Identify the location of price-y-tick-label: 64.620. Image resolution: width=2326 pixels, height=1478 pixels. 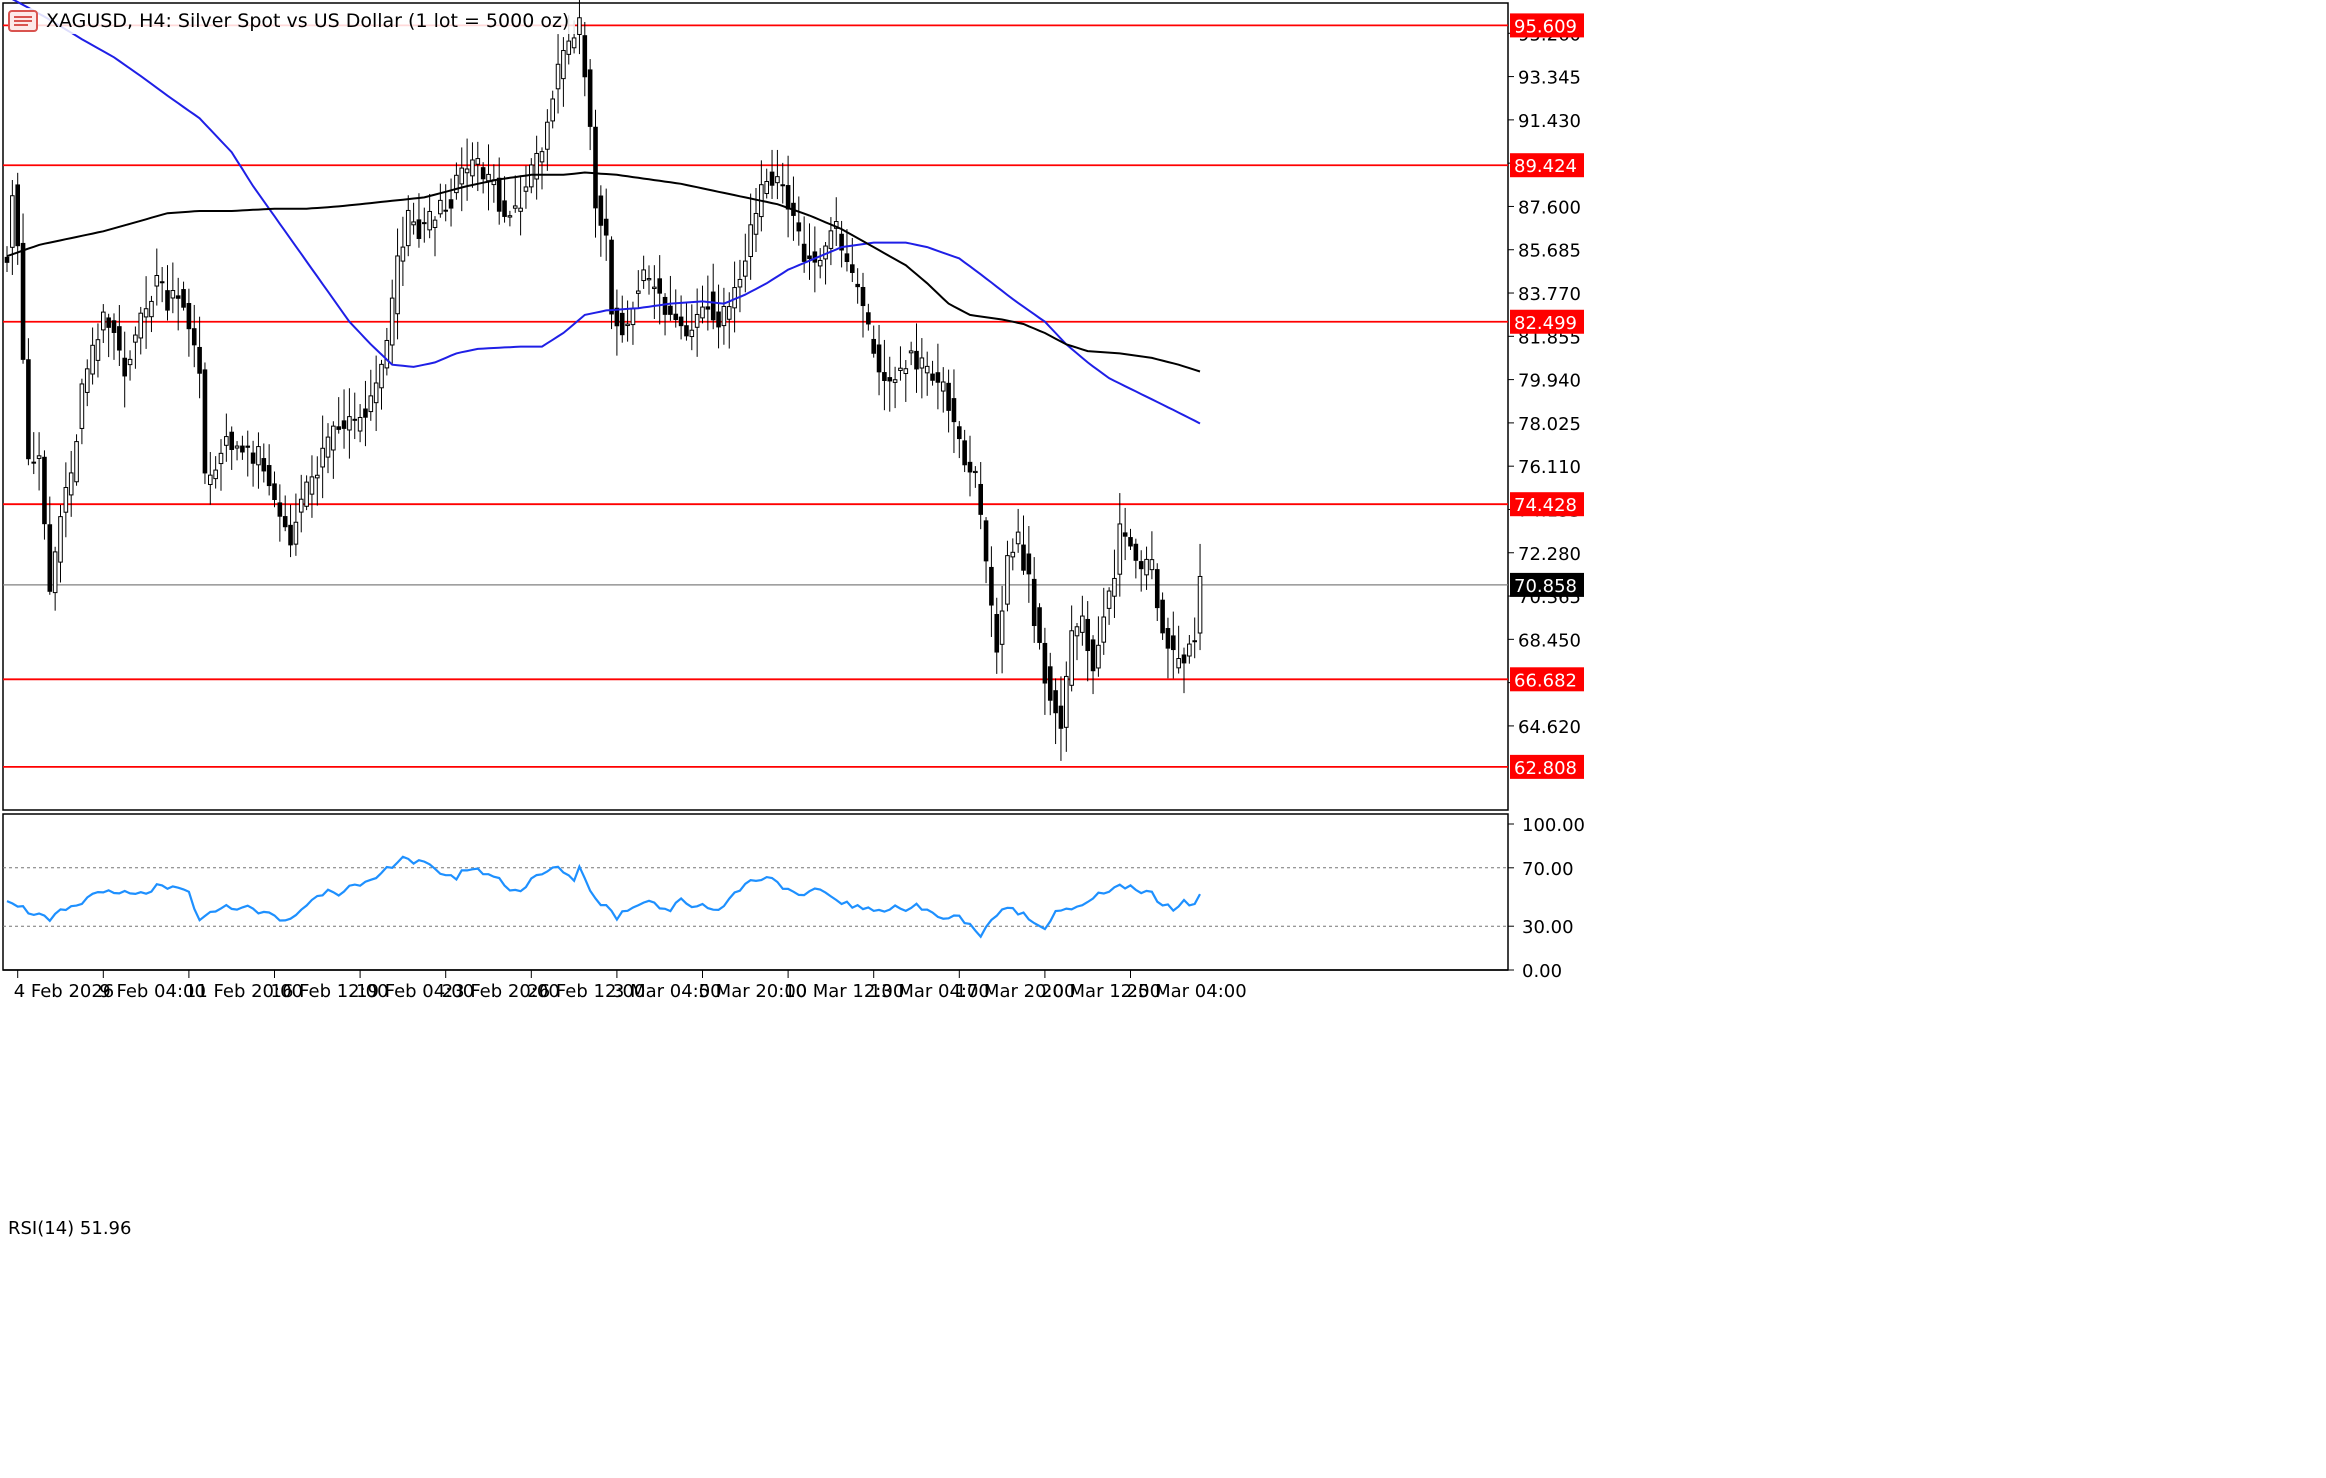
(1549, 727).